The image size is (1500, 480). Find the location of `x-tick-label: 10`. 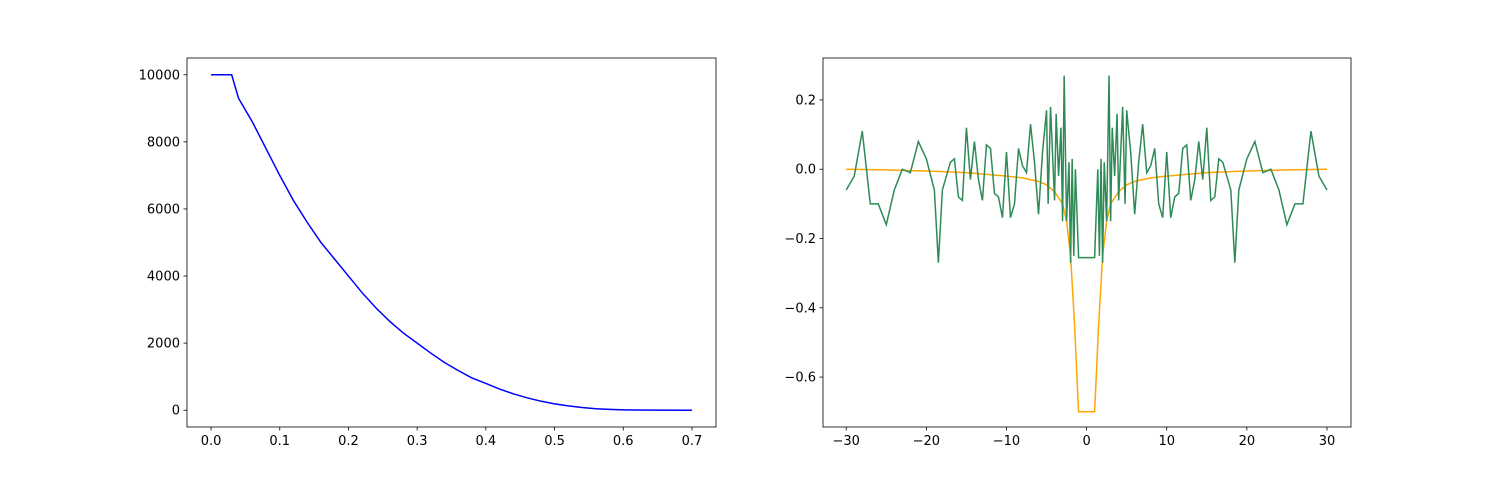

x-tick-label: 10 is located at coordinates (1166, 441).